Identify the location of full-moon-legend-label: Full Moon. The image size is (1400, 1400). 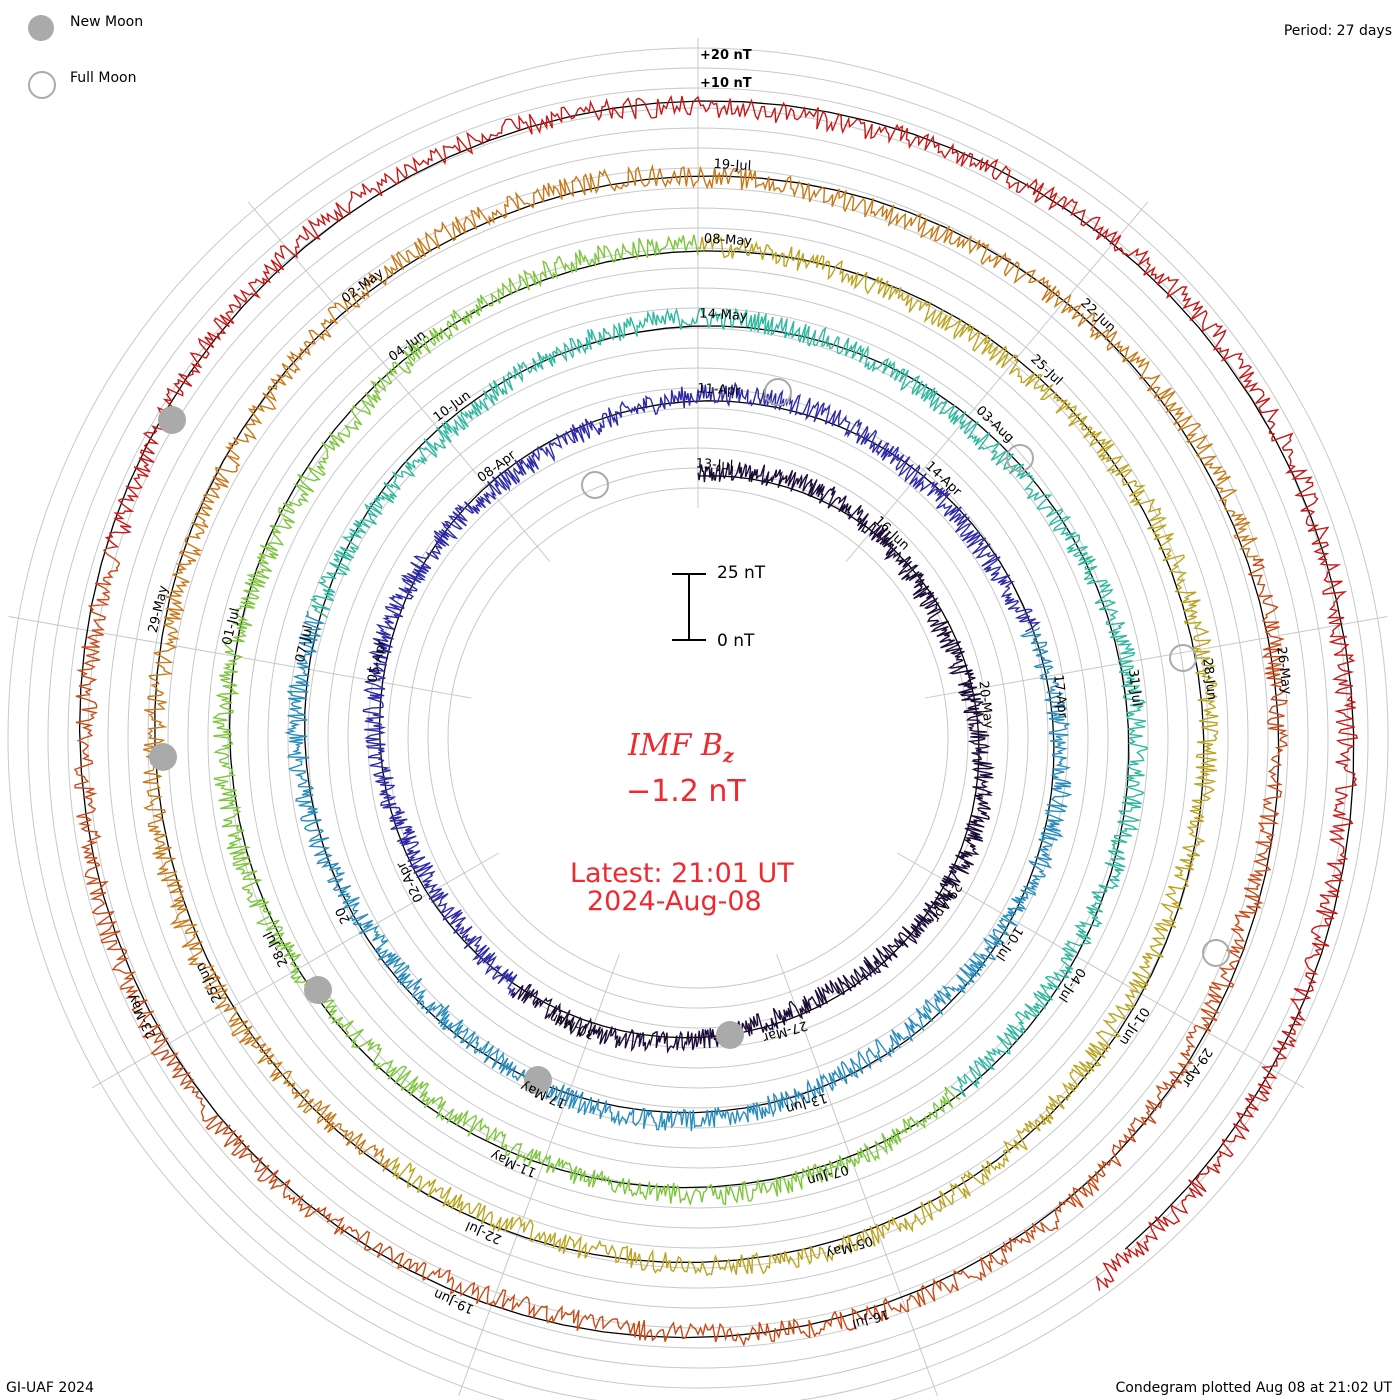
(103, 78).